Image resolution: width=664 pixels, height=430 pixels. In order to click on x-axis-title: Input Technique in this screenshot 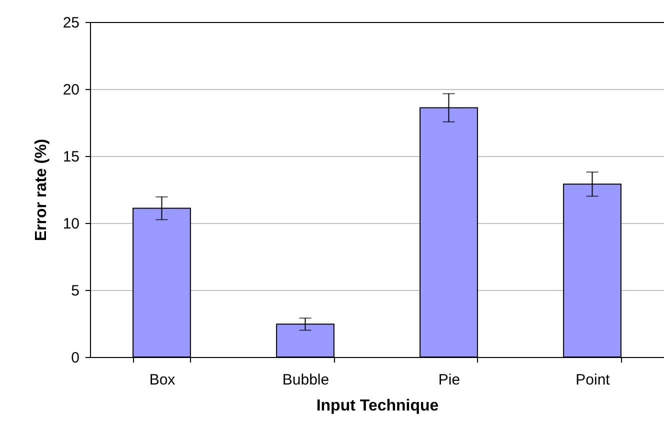, I will do `click(377, 406)`.